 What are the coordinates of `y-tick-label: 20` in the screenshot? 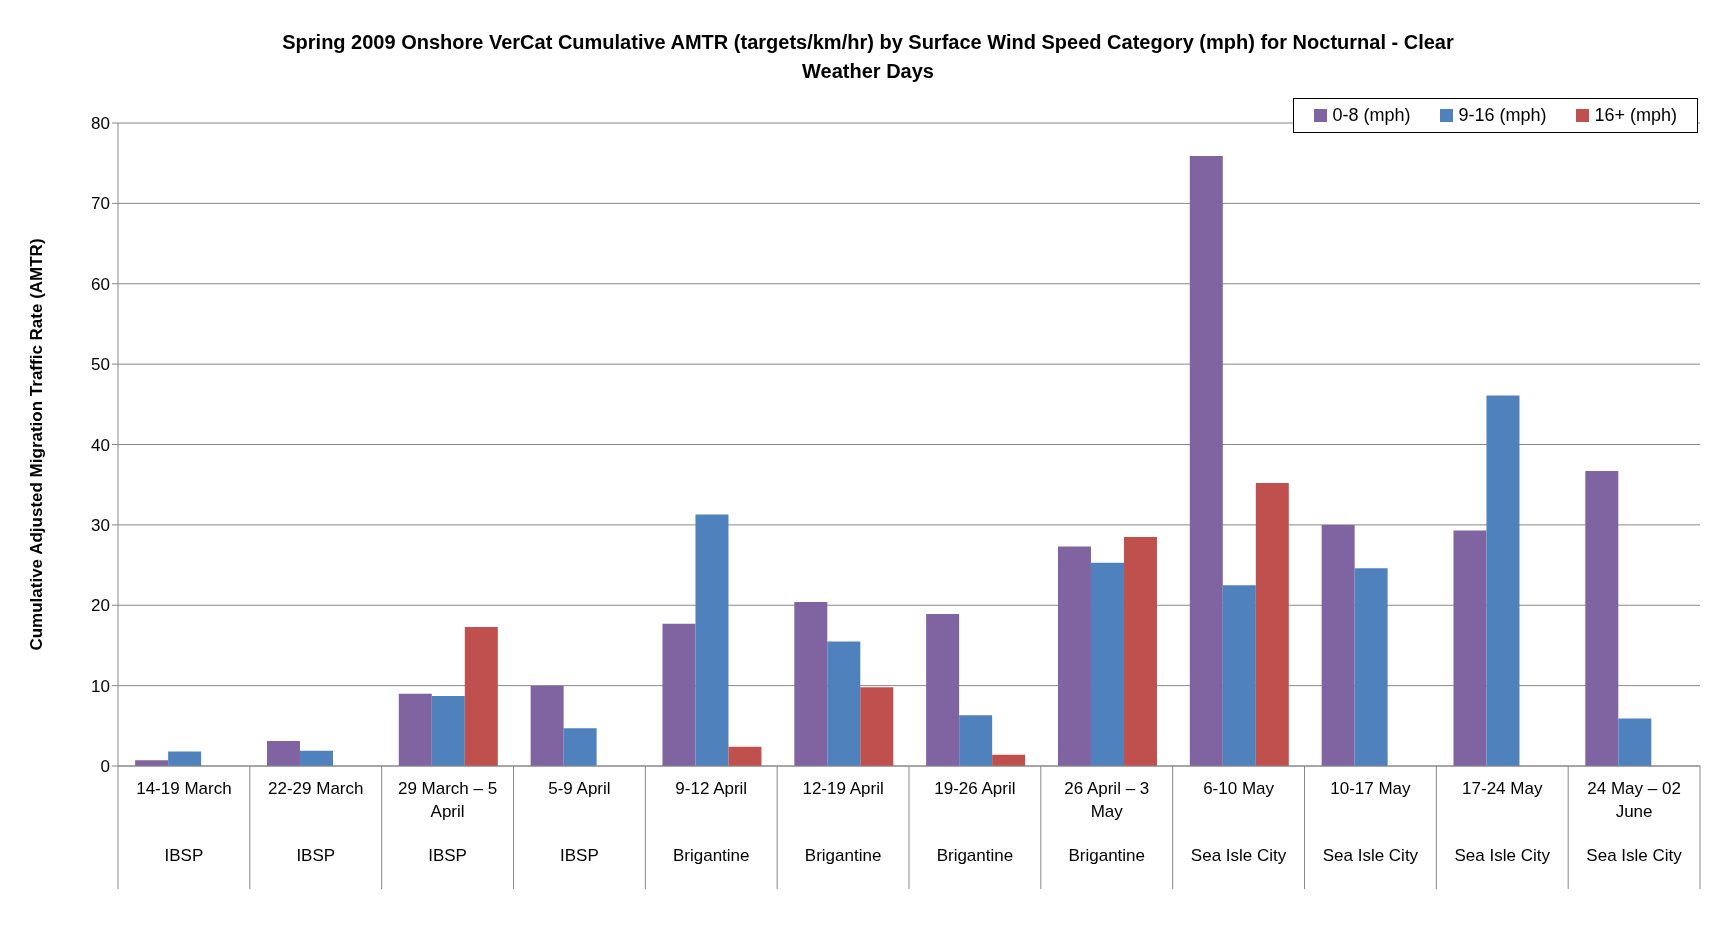 It's located at (100, 606).